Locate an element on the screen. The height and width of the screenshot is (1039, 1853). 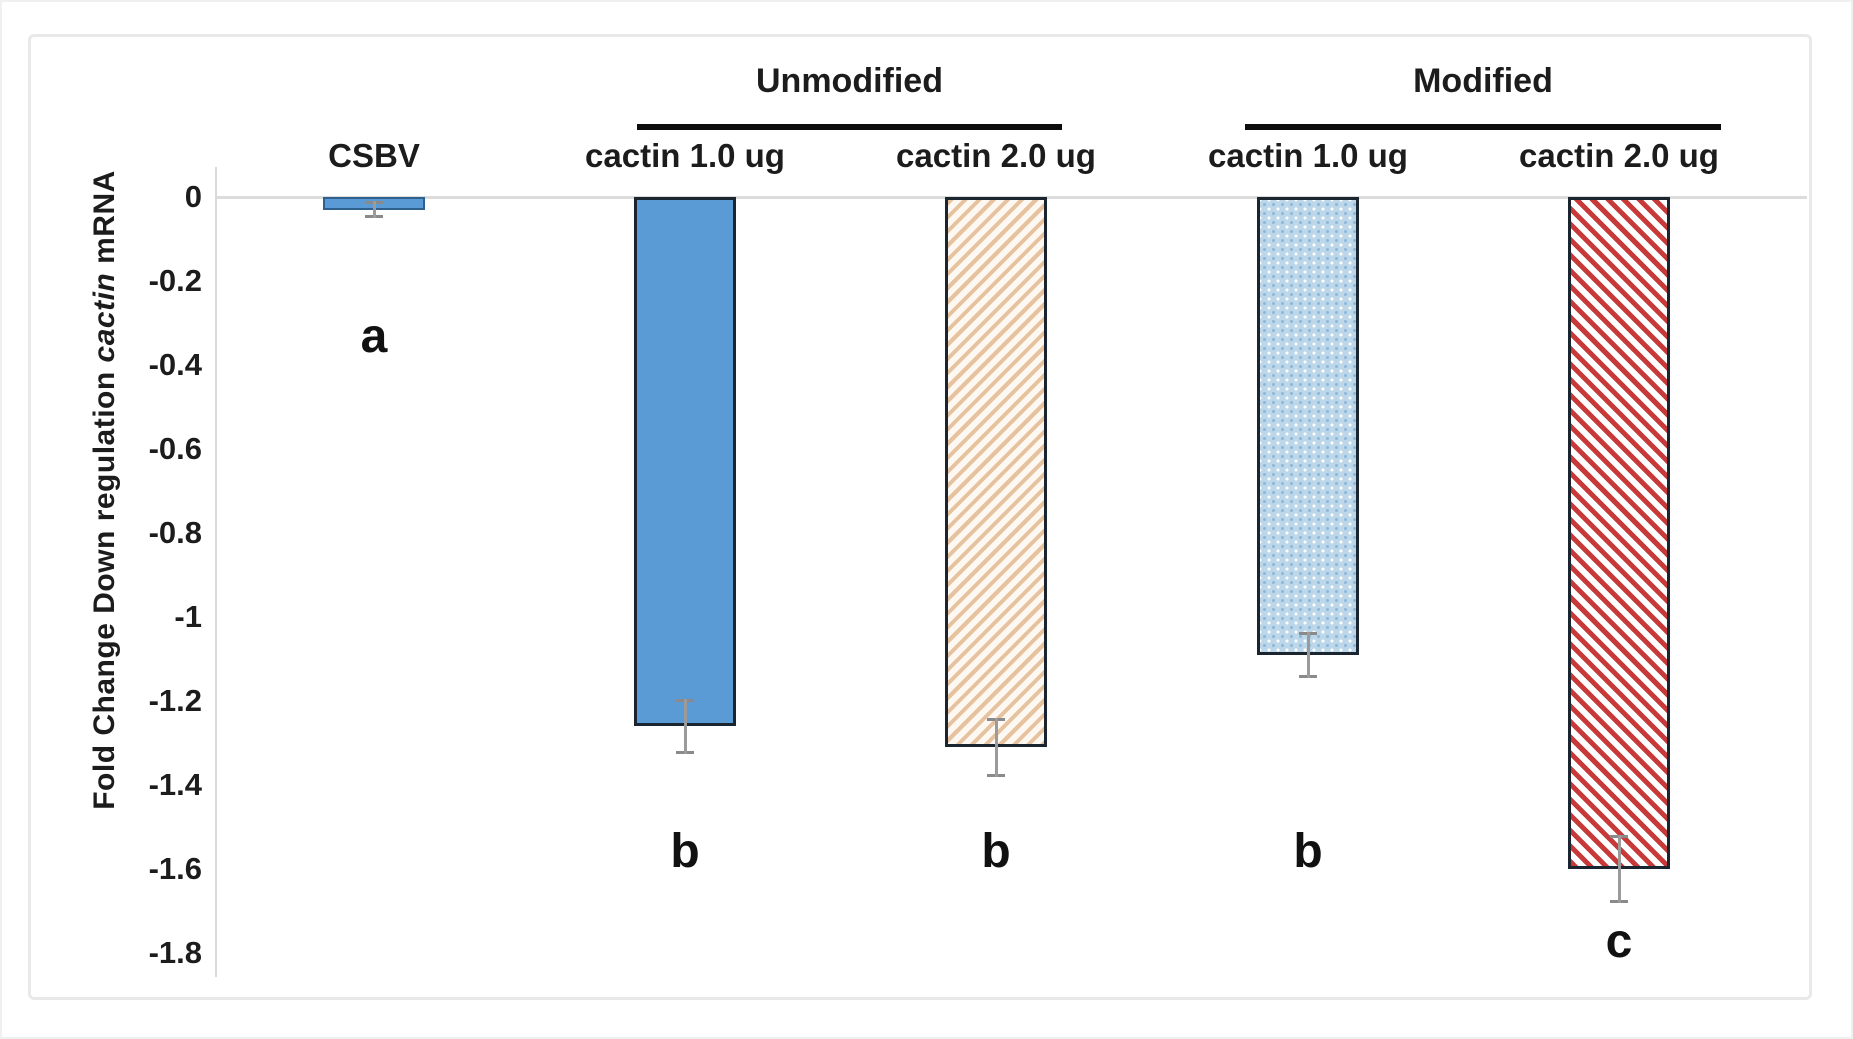
significance-letter: a is located at coordinates (374, 336).